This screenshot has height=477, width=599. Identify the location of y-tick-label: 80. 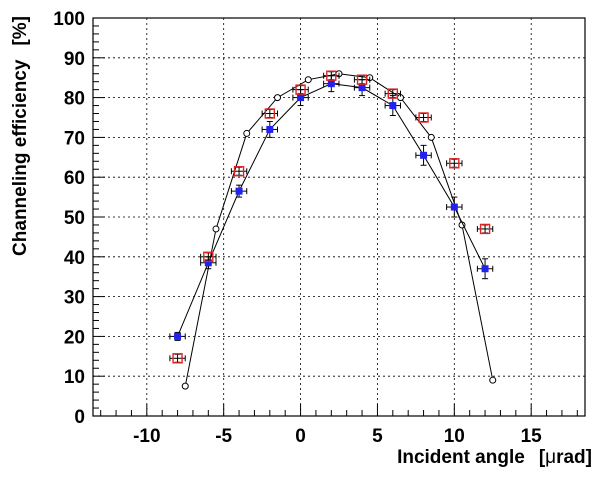
(74, 99).